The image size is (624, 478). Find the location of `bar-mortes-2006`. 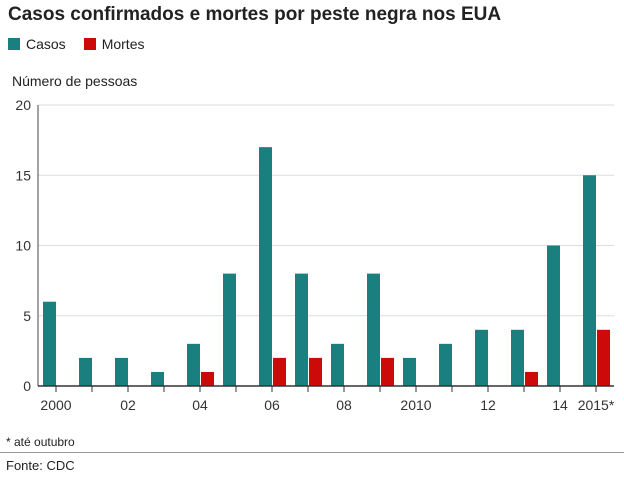

bar-mortes-2006 is located at coordinates (279, 371).